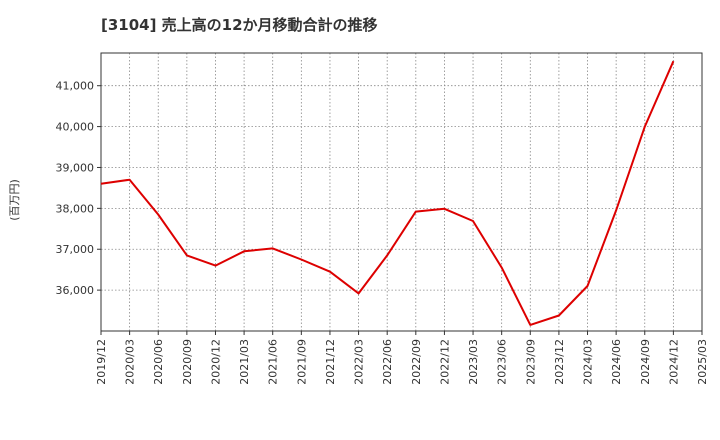 The image size is (720, 440). What do you see at coordinates (101, 362) in the screenshot?
I see `x-tick-label: 2019/12` at bounding box center [101, 362].